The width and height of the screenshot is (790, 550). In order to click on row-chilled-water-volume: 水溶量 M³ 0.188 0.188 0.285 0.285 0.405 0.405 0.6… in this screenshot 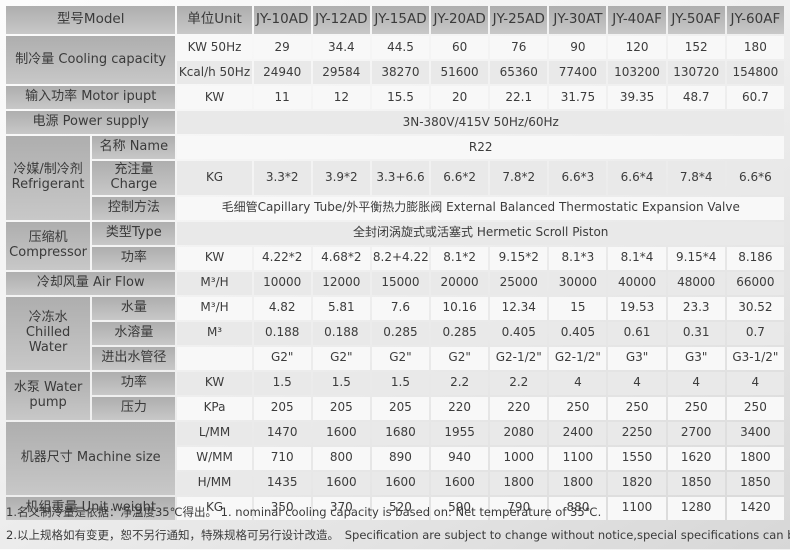, I will do `click(395, 333)`.